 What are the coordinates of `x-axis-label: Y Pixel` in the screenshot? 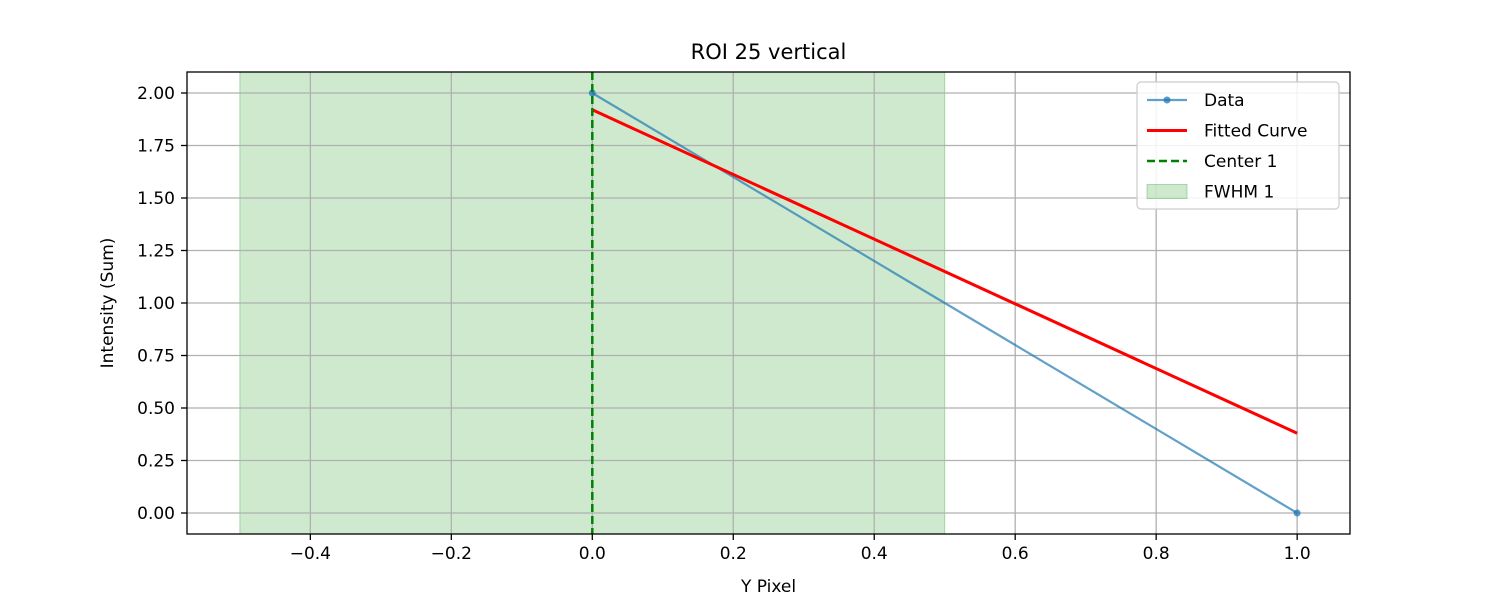 It's located at (768, 587).